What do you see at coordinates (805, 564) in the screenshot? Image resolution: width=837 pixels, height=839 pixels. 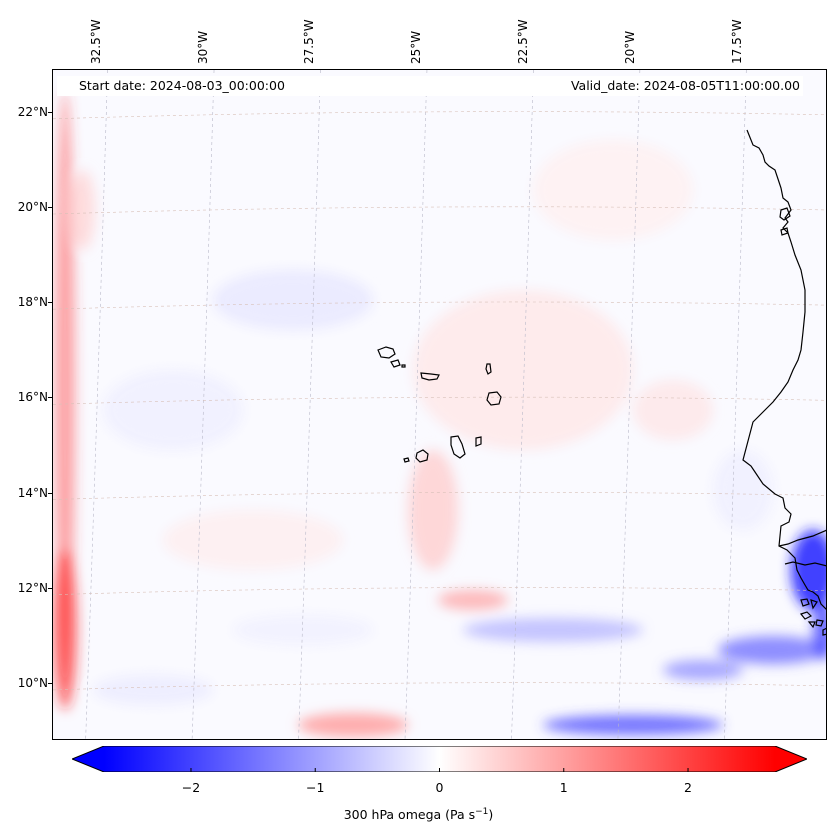 I see `casamance-coast` at bounding box center [805, 564].